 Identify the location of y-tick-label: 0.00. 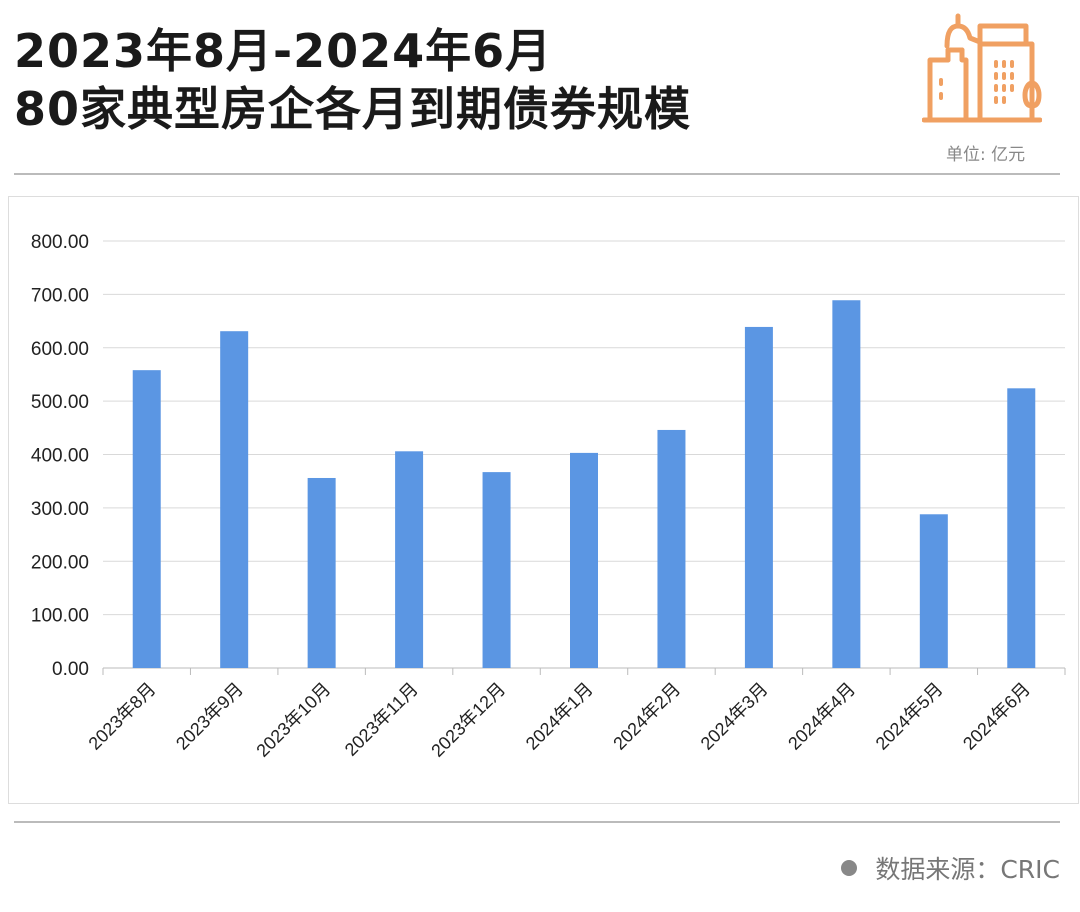
(70, 669).